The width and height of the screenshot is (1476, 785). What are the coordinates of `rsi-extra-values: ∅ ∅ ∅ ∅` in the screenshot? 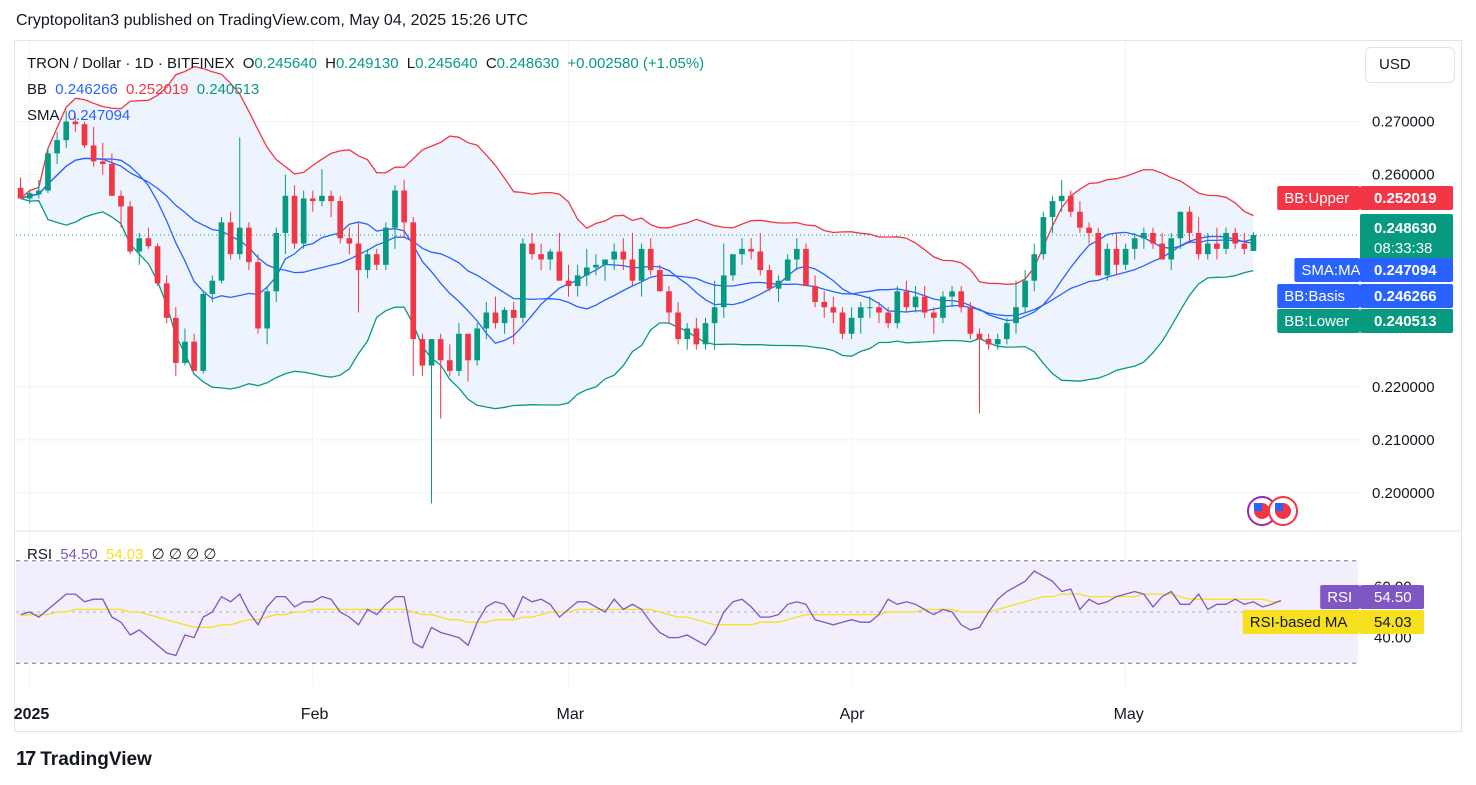 It's located at (184, 554).